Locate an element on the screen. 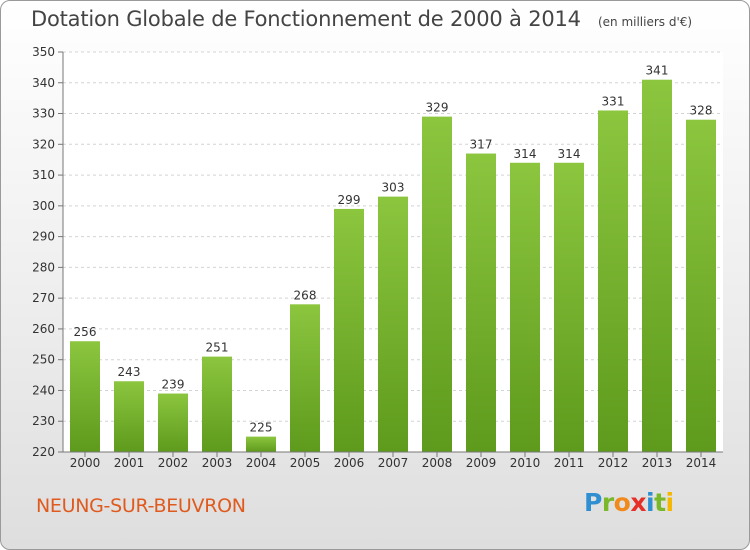  y-tick-label: 310 is located at coordinates (43, 175).